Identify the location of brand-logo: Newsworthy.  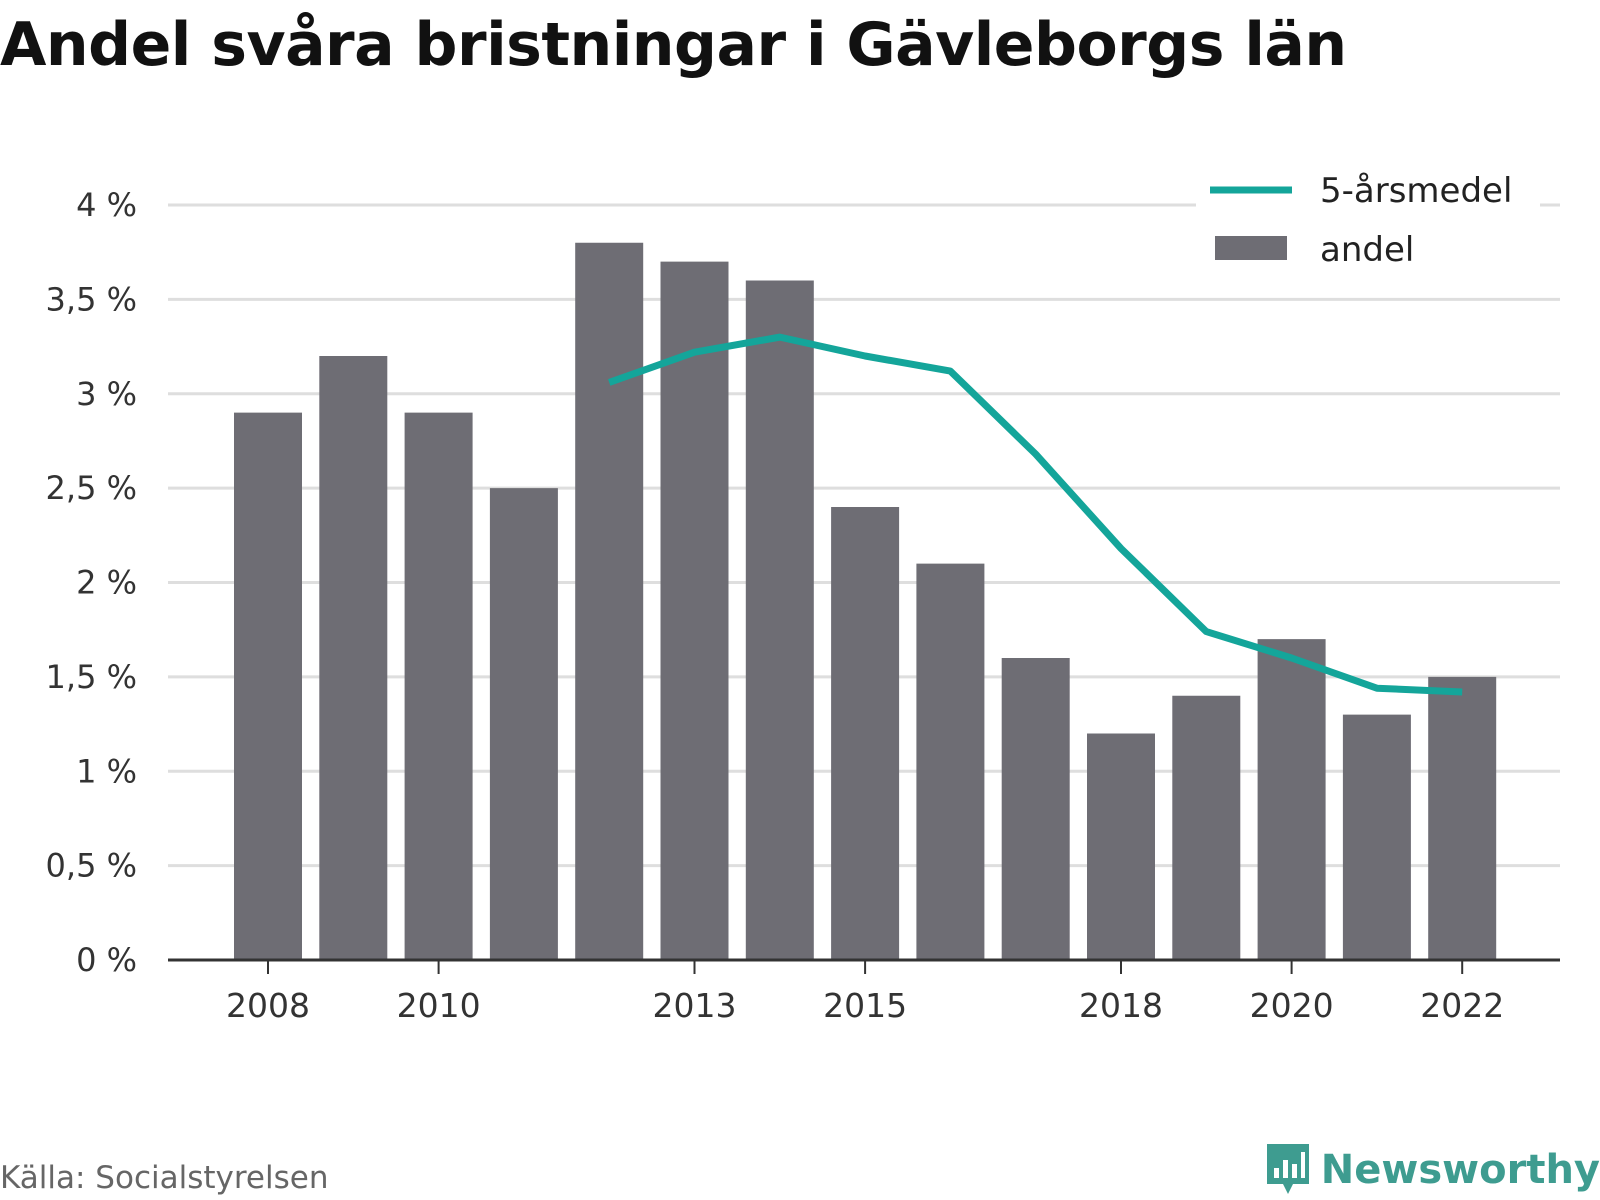
(1431, 1170).